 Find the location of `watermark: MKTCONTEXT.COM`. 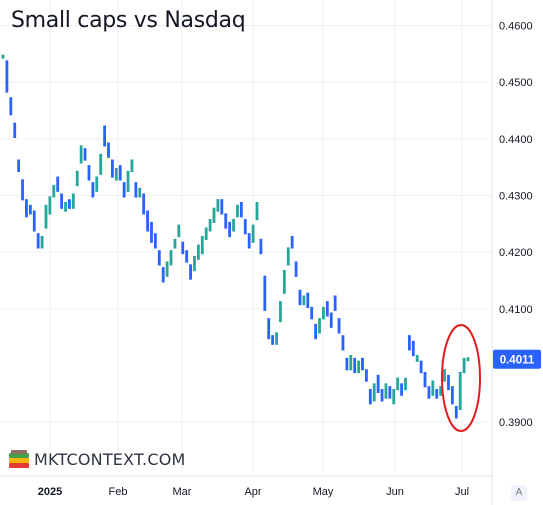

watermark: MKTCONTEXT.COM is located at coordinates (97, 459).